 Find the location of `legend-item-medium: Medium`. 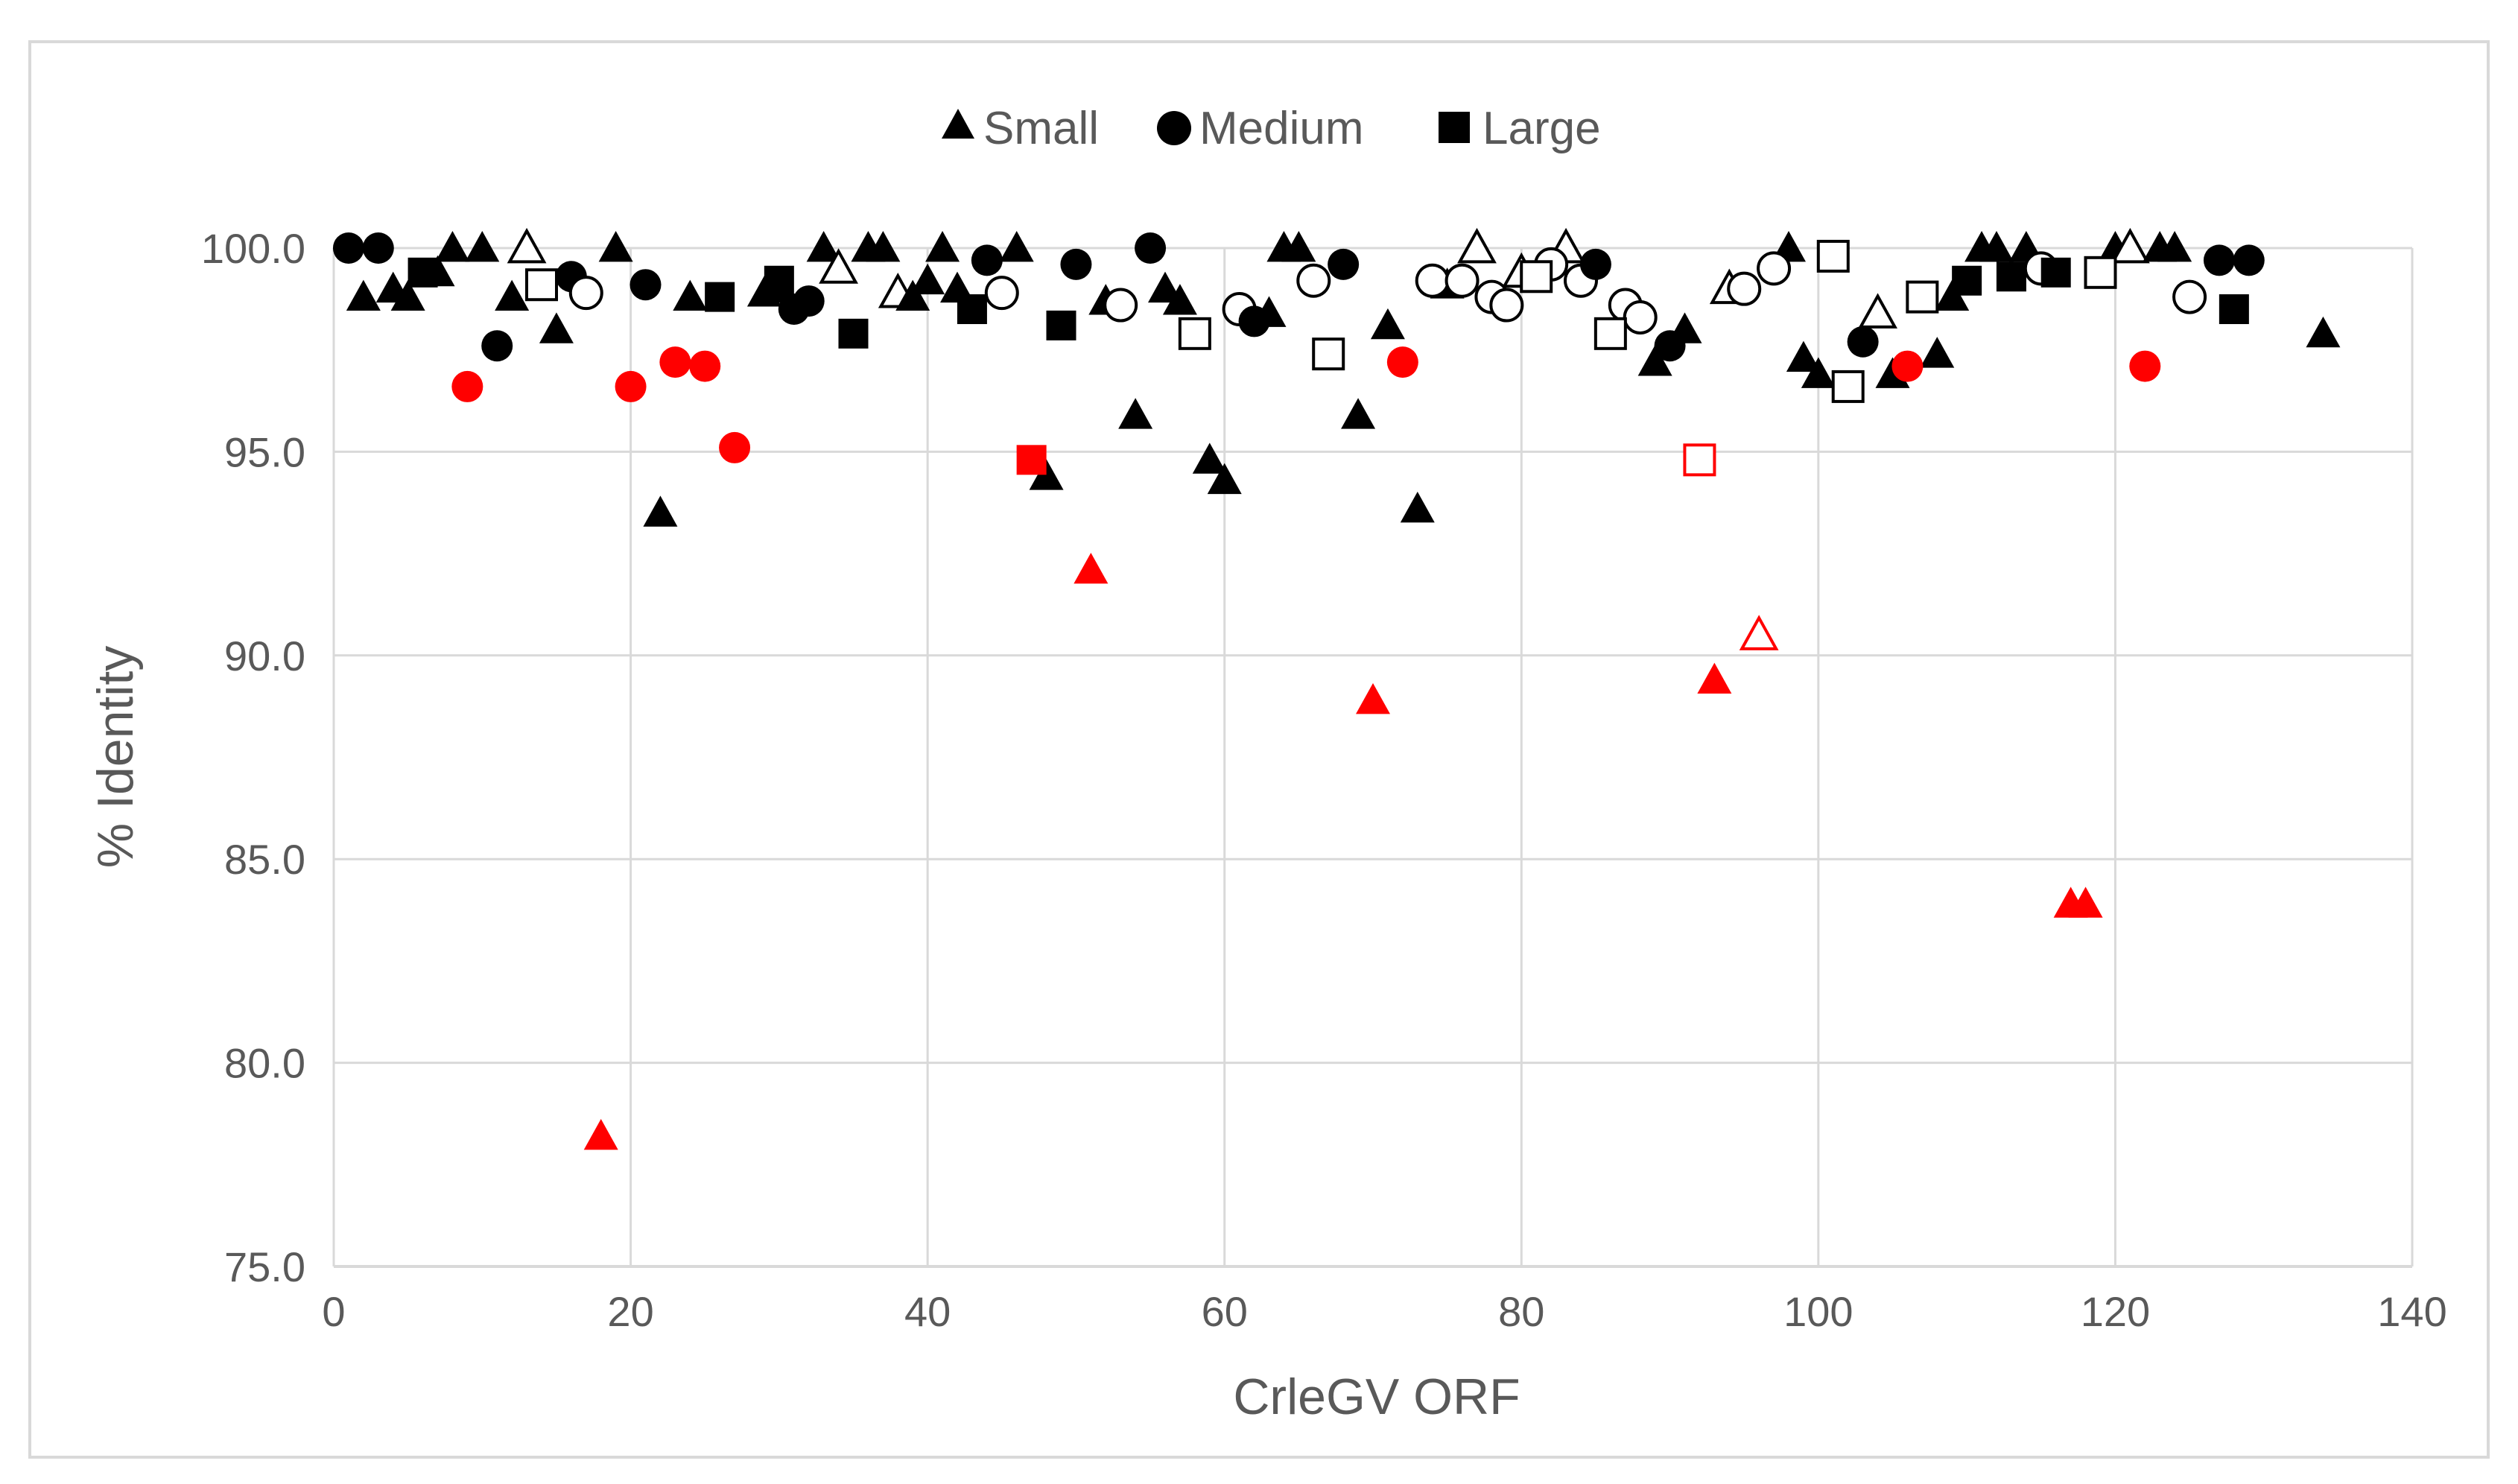

legend-item-medium: Medium is located at coordinates (1260, 129).